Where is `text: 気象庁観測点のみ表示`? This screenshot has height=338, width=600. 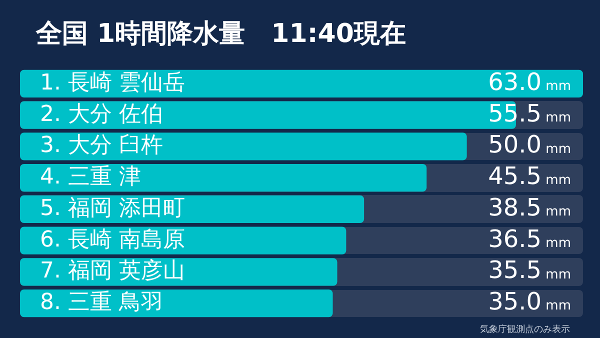
text: 気象庁観測点のみ表示 is located at coordinates (525, 330).